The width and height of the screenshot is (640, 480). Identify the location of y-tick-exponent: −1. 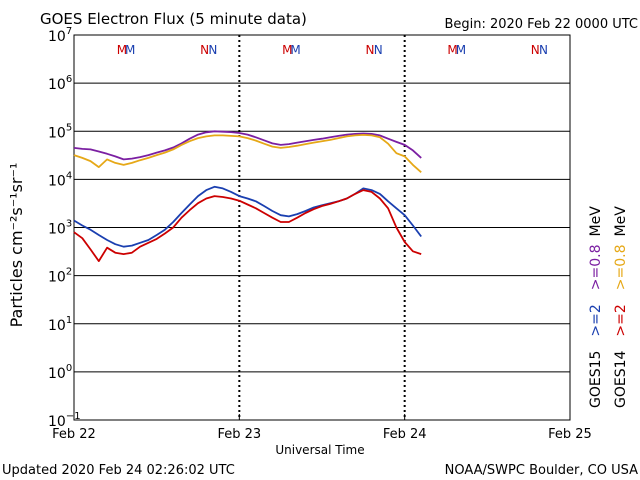
(73, 416).